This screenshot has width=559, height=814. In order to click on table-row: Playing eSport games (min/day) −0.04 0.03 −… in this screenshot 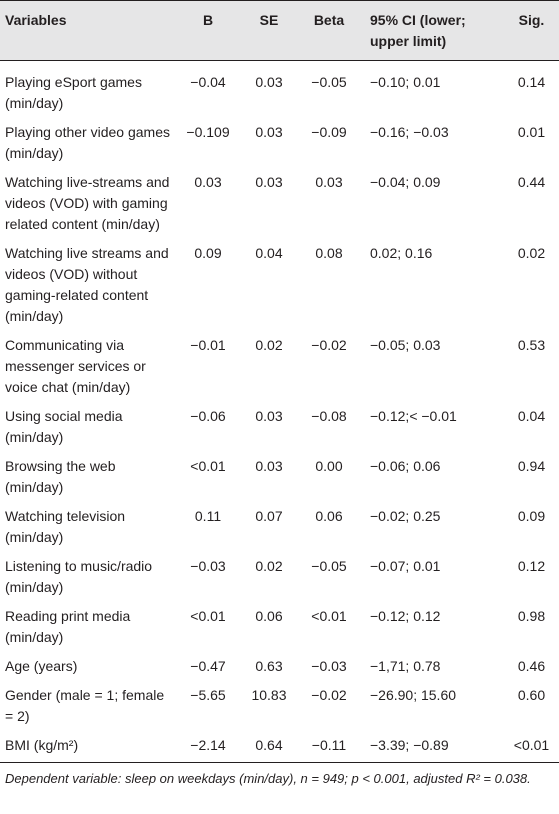, I will do `click(279, 89)`.